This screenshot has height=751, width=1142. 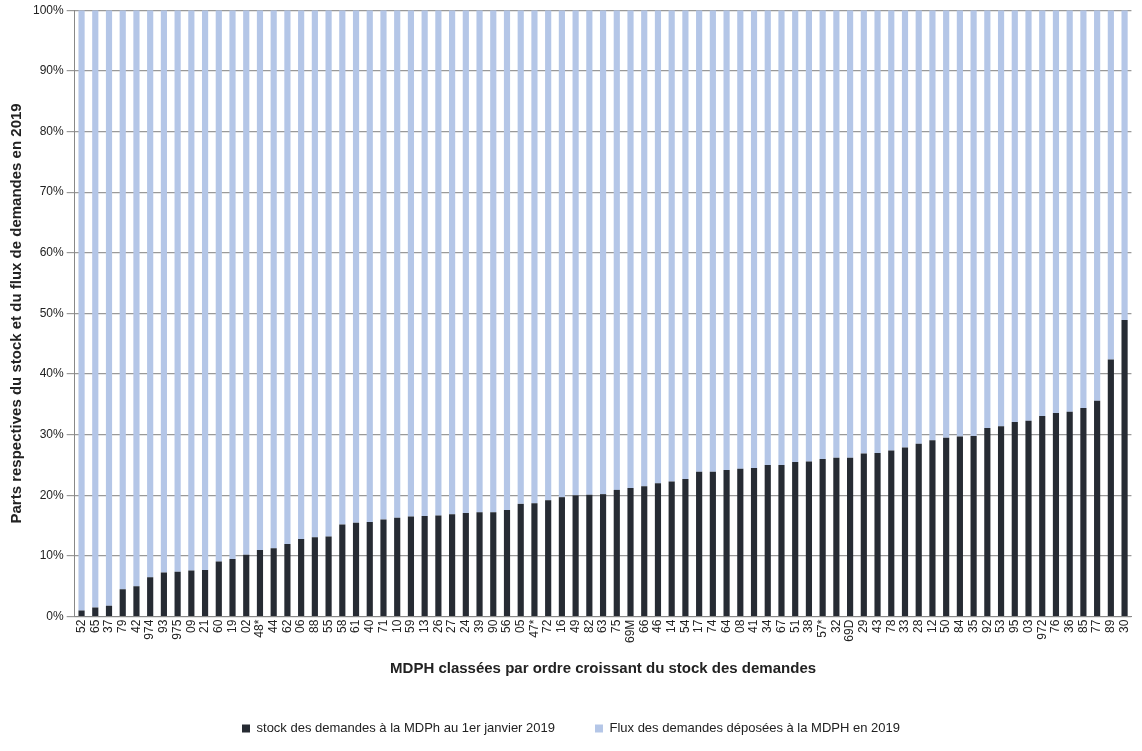 I want to click on x-tick-label: 63, so click(x=602, y=626).